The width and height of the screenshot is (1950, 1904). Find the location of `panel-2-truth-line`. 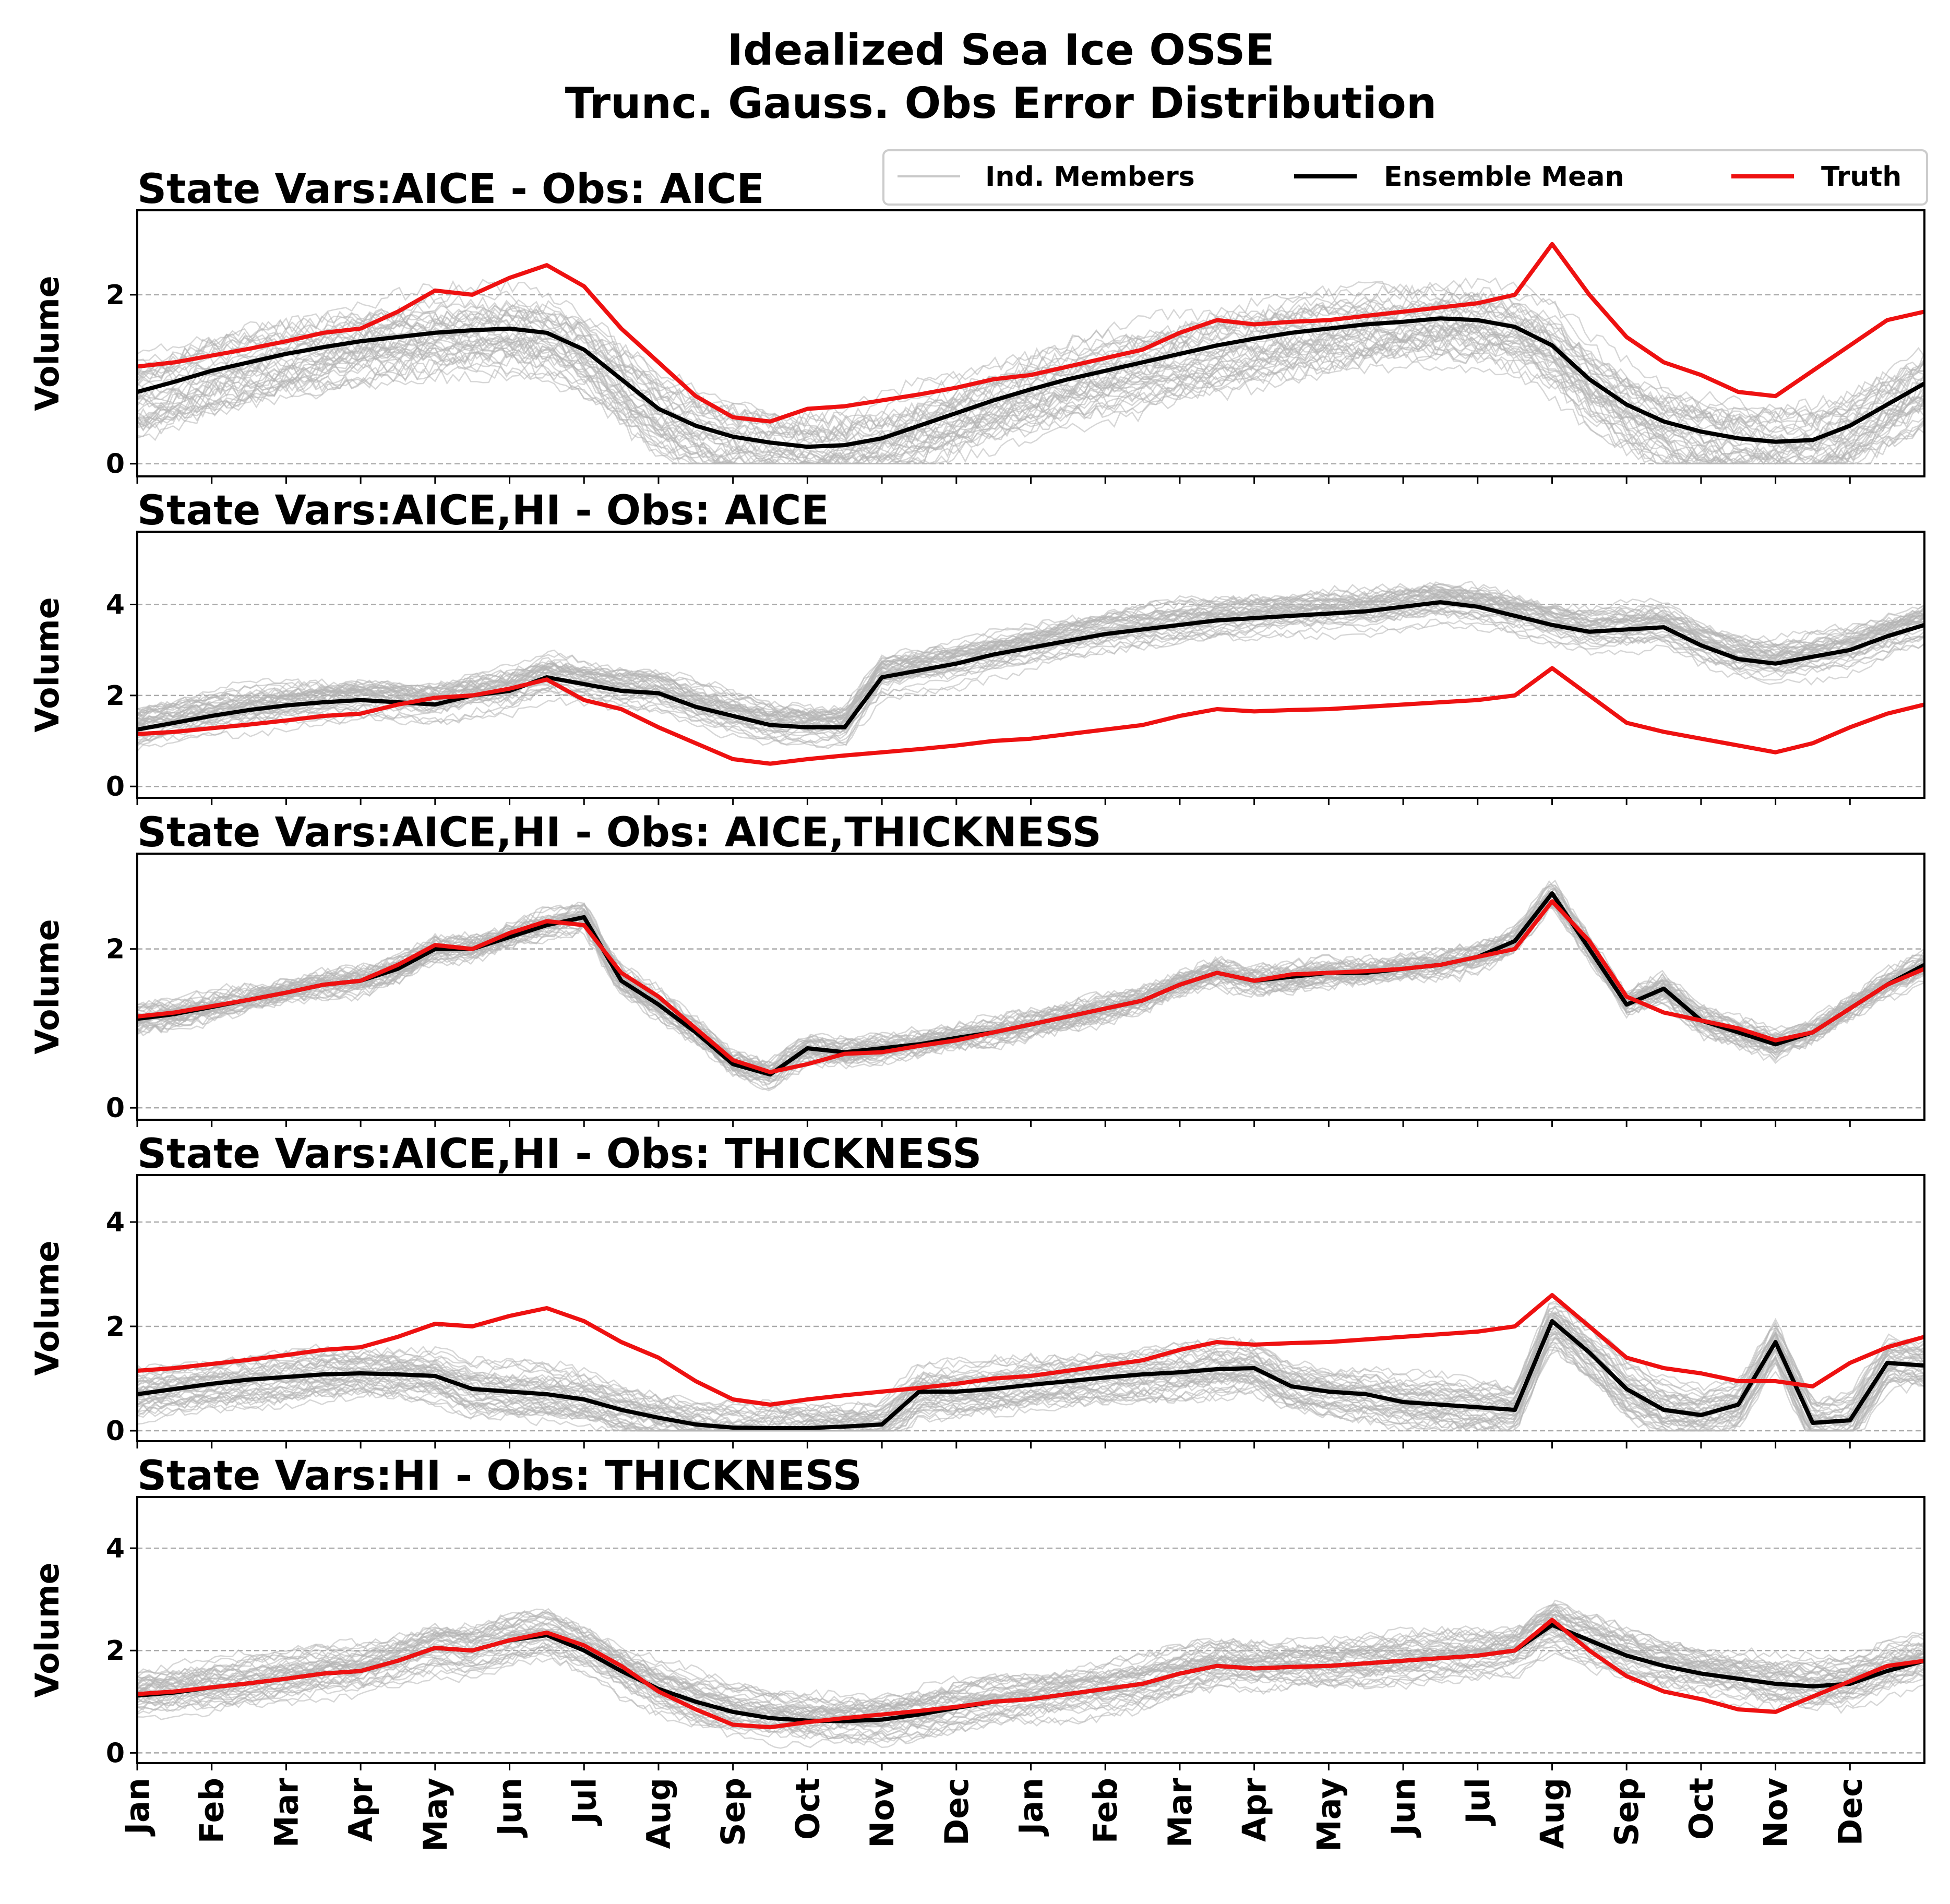

panel-2-truth-line is located at coordinates (1030, 716).